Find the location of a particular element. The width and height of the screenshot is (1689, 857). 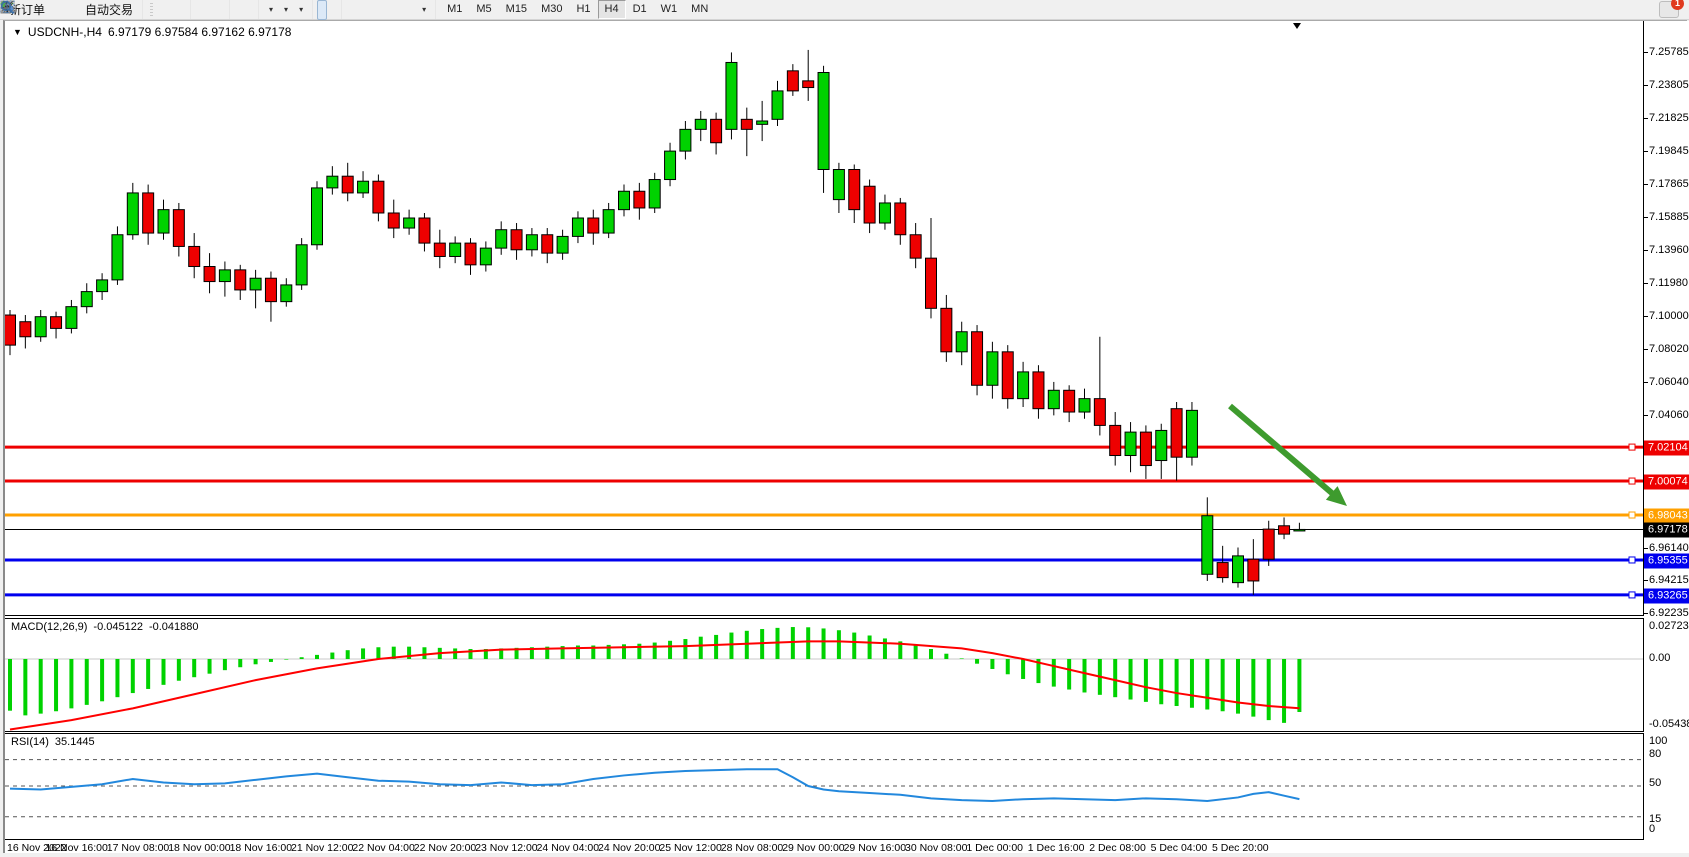

toolbar-group-indicators: ▾ ▾ ▾ is located at coordinates (156, 10).